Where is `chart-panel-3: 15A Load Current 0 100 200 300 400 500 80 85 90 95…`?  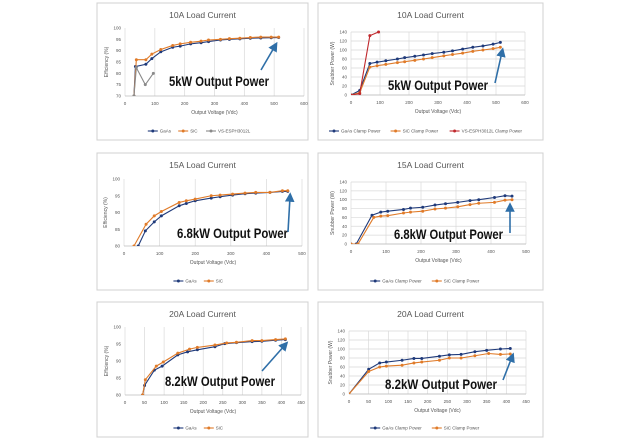 chart-panel-3: 15A Load Current 0 100 200 300 400 500 80 85 90 95… is located at coordinates (202, 221).